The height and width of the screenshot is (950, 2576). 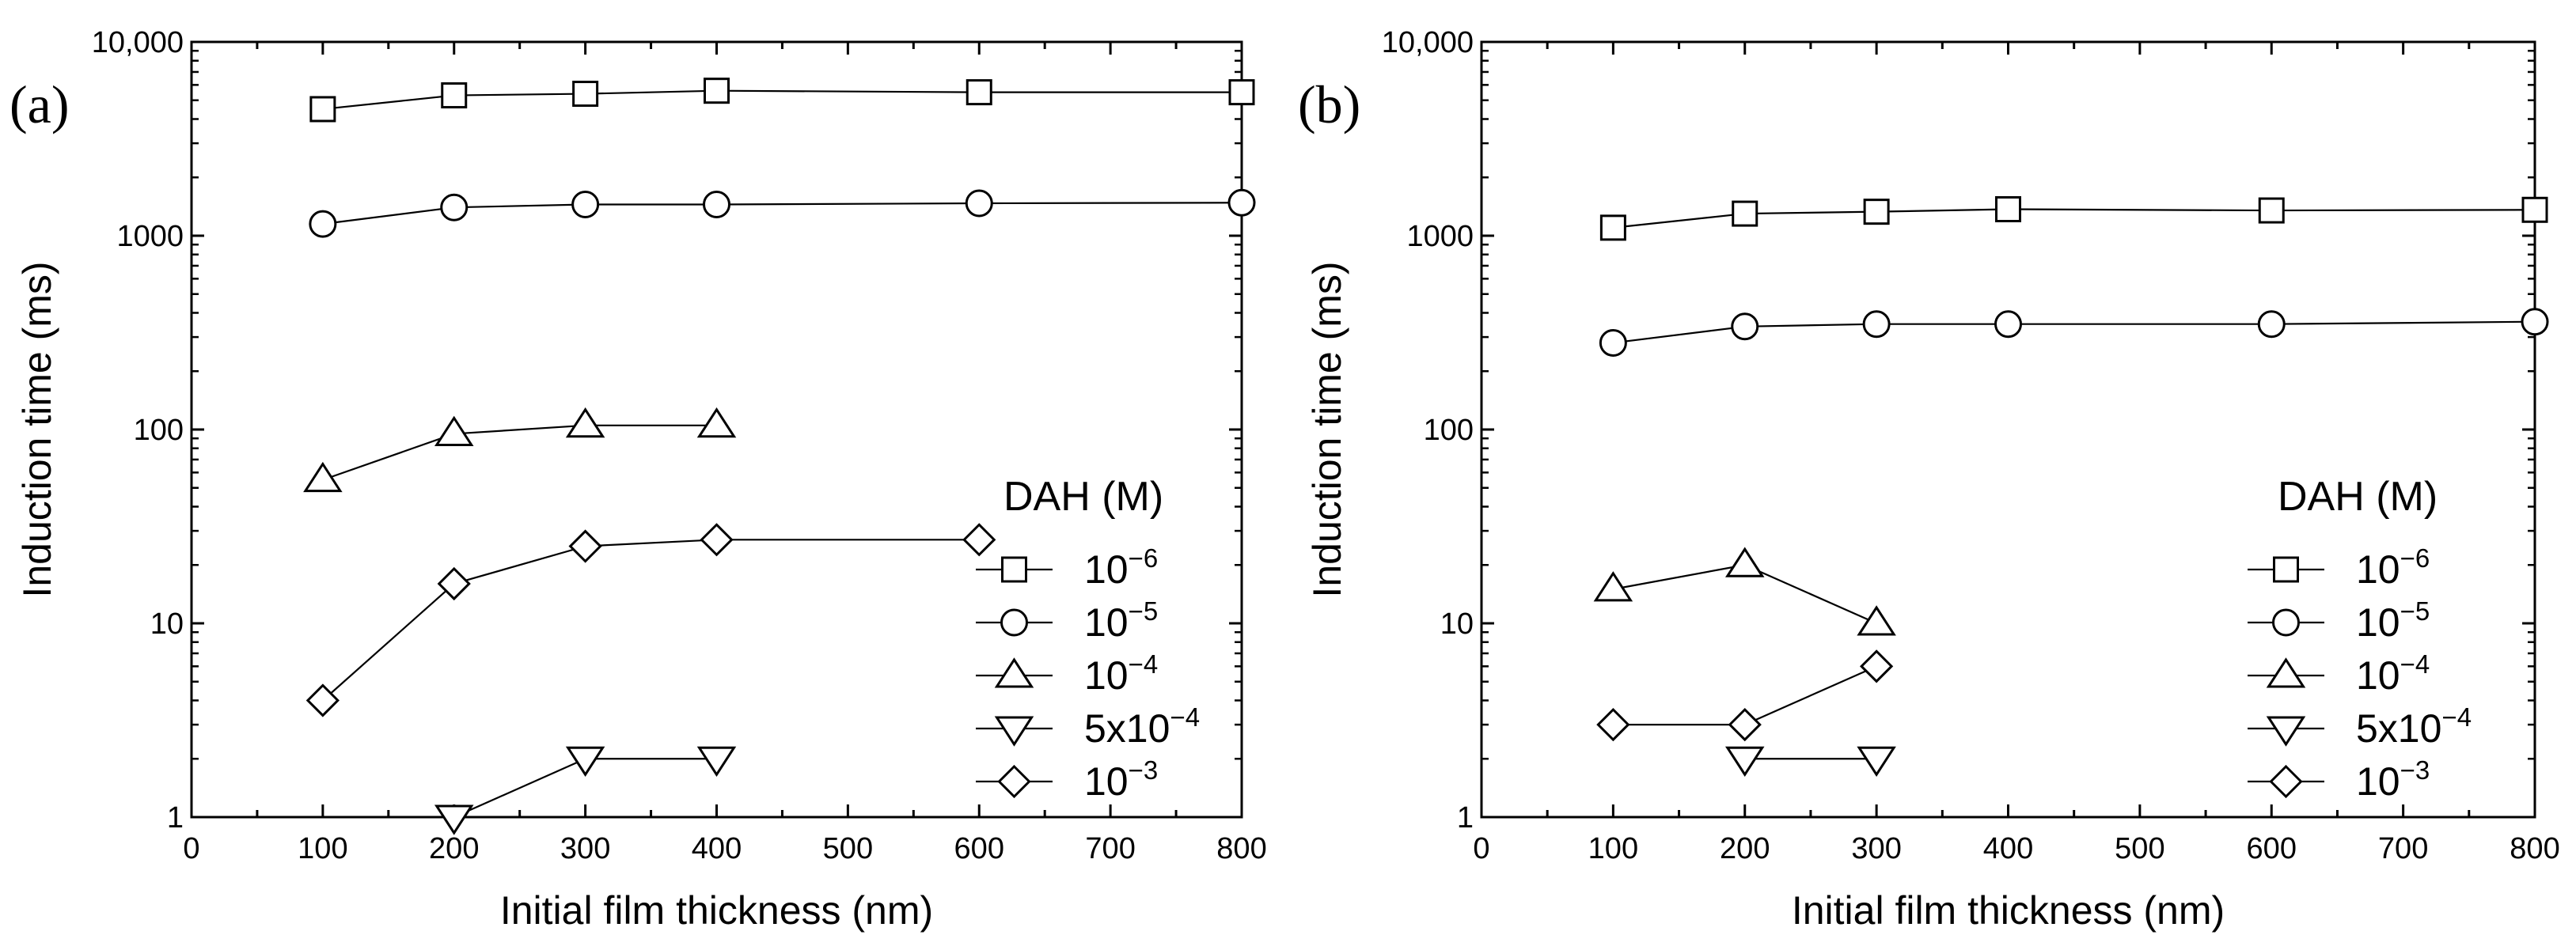 I want to click on x-tick-label: 500, so click(x=2139, y=848).